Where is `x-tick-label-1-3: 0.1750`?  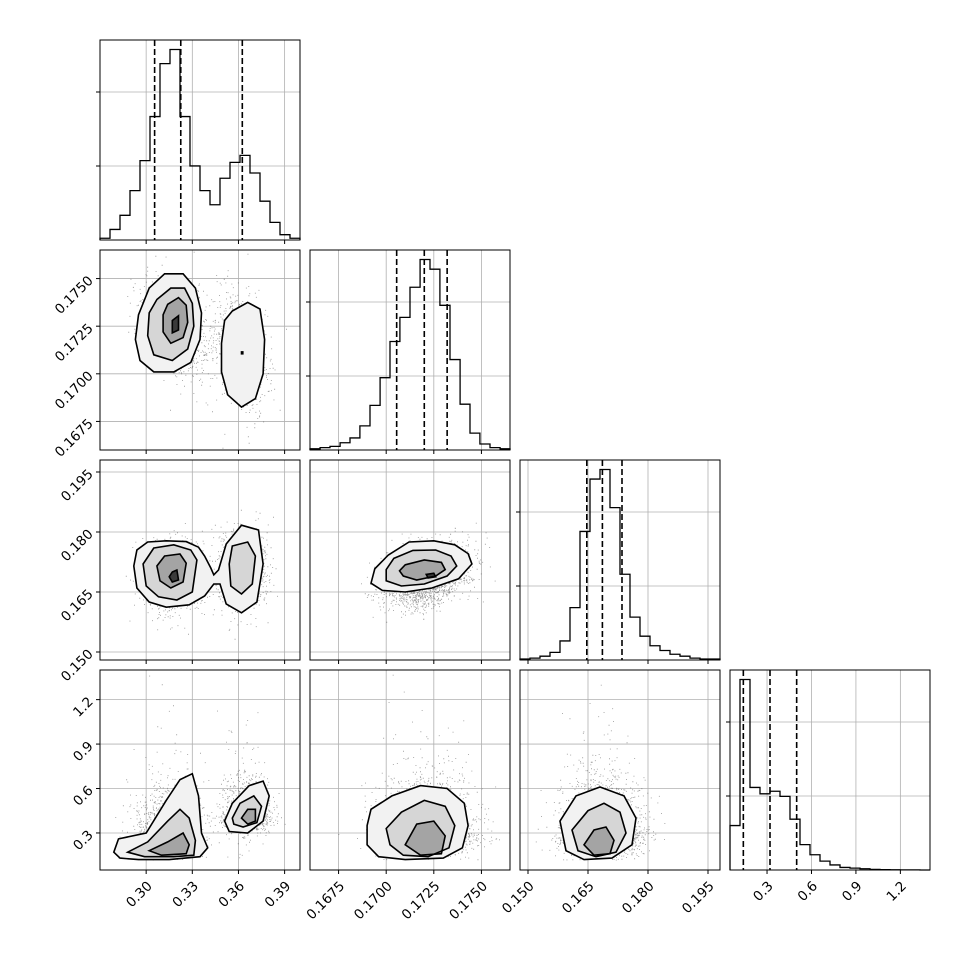 x-tick-label-1-3: 0.1750 is located at coordinates (468, 900).